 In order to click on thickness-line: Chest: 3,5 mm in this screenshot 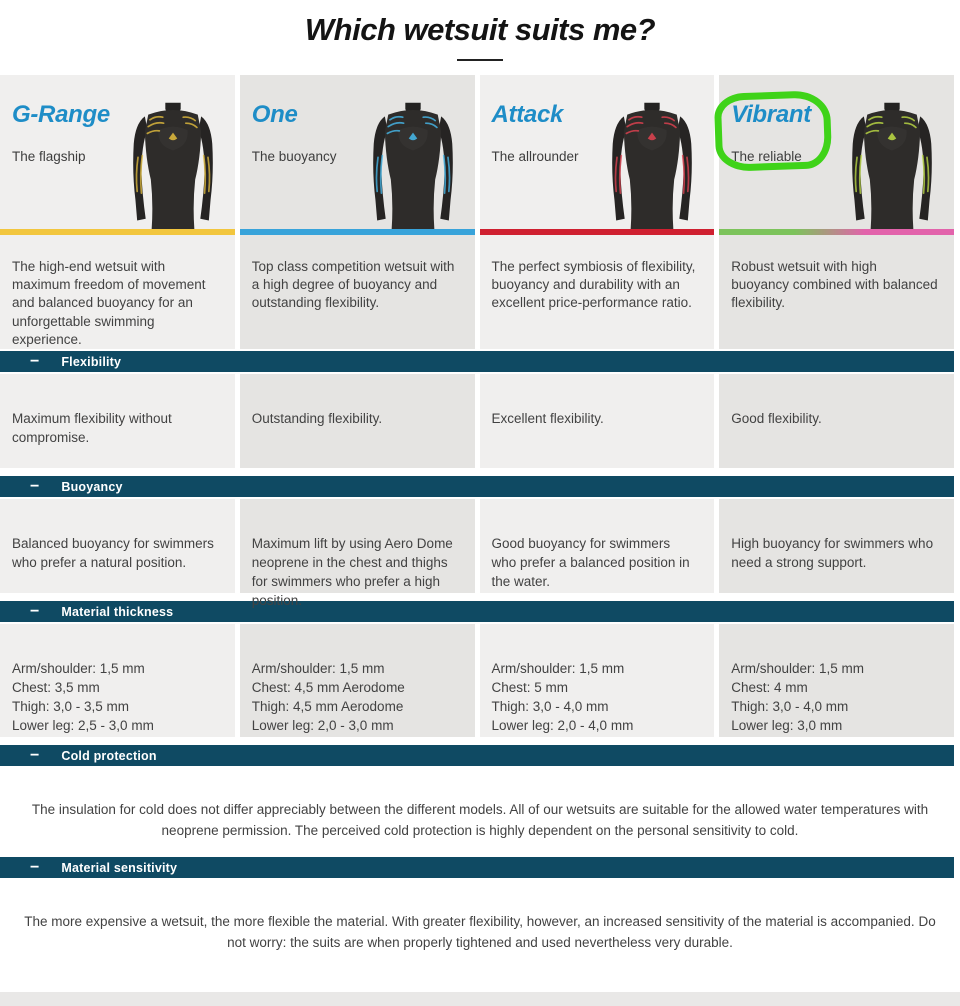, I will do `click(56, 687)`.